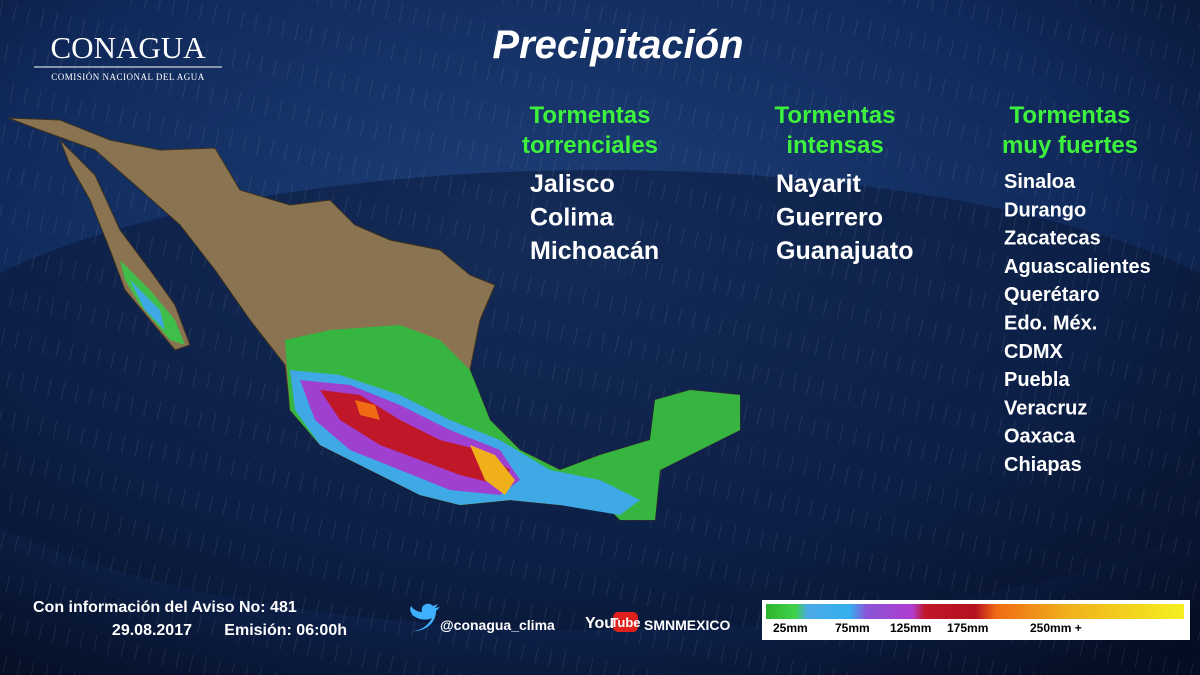 The width and height of the screenshot is (1200, 675). What do you see at coordinates (617, 45) in the screenshot?
I see `title: Precipitación` at bounding box center [617, 45].